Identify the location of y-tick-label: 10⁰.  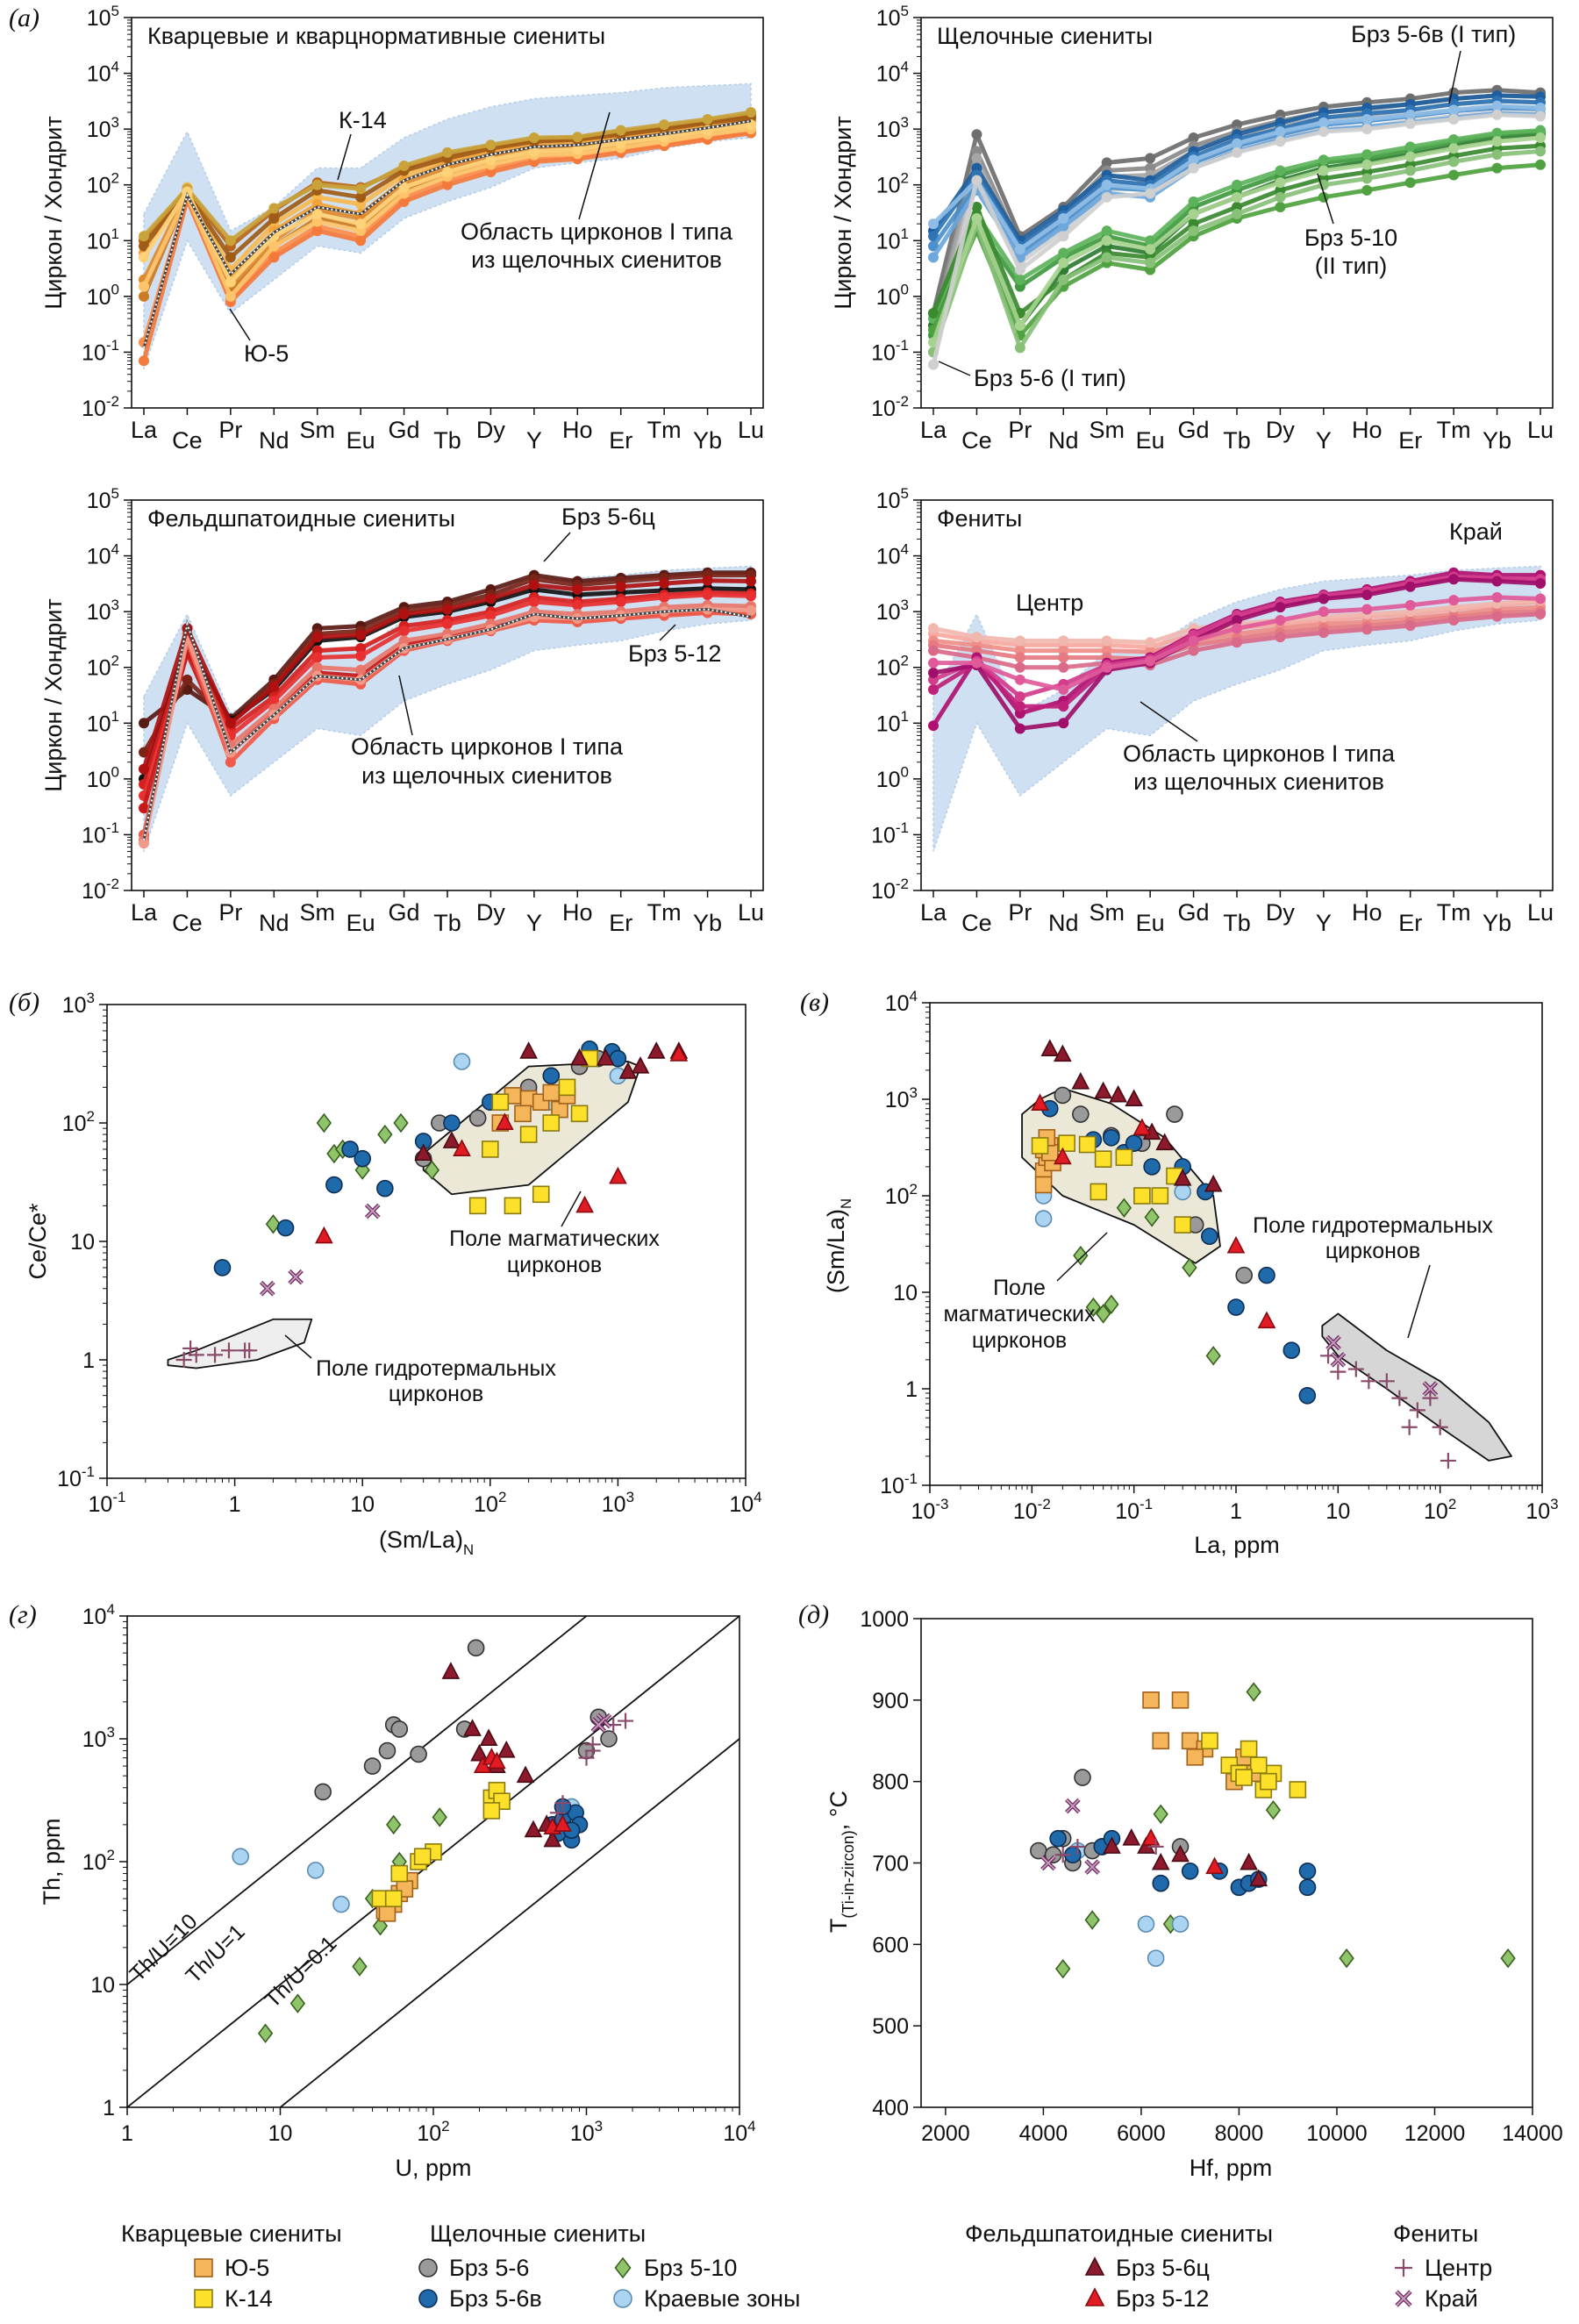
(103, 778).